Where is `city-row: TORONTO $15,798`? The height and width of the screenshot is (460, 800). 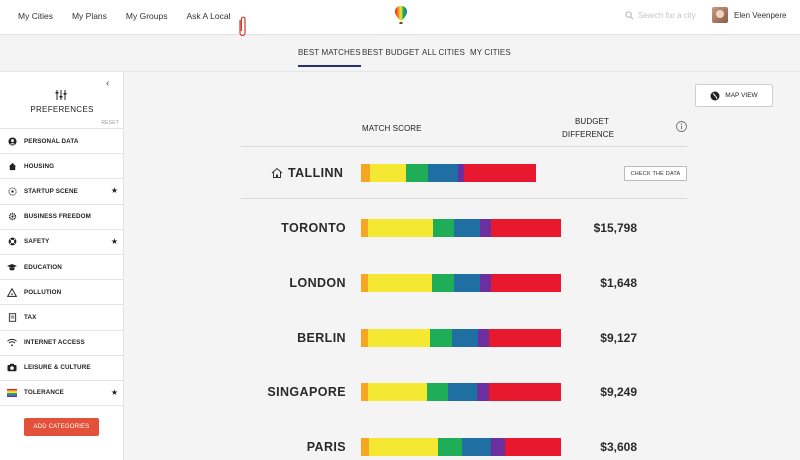 city-row: TORONTO $15,798 is located at coordinates (400, 228).